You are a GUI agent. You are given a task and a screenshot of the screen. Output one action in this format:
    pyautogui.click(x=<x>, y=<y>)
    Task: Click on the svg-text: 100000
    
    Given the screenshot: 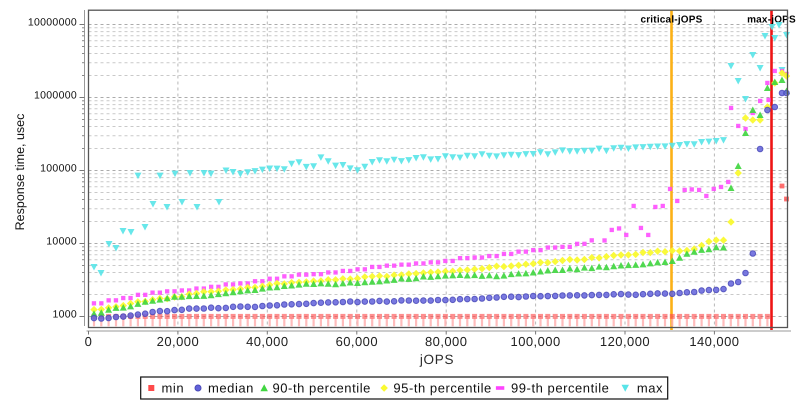 What is the action you would take?
    pyautogui.click(x=58, y=168)
    